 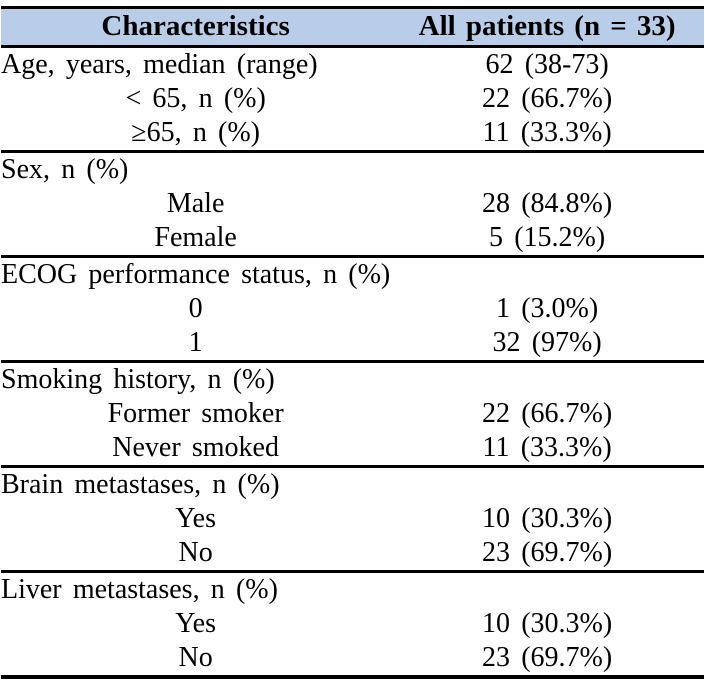 What do you see at coordinates (195, 237) in the screenshot?
I see `row-sublabel: Female` at bounding box center [195, 237].